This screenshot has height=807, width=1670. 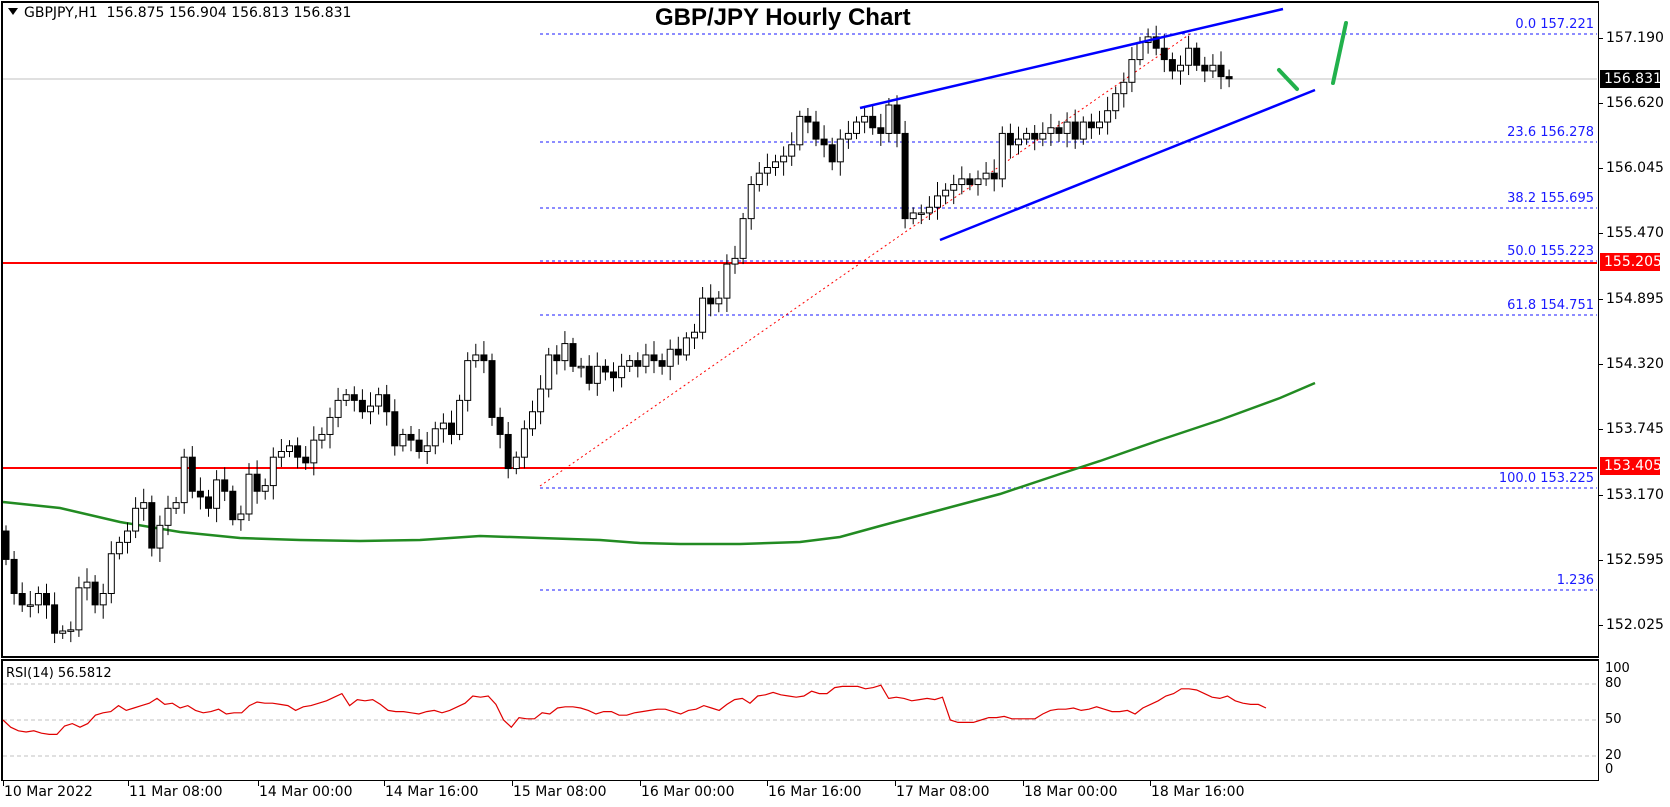 What do you see at coordinates (1339, 53) in the screenshot?
I see `upside-arrow-icon` at bounding box center [1339, 53].